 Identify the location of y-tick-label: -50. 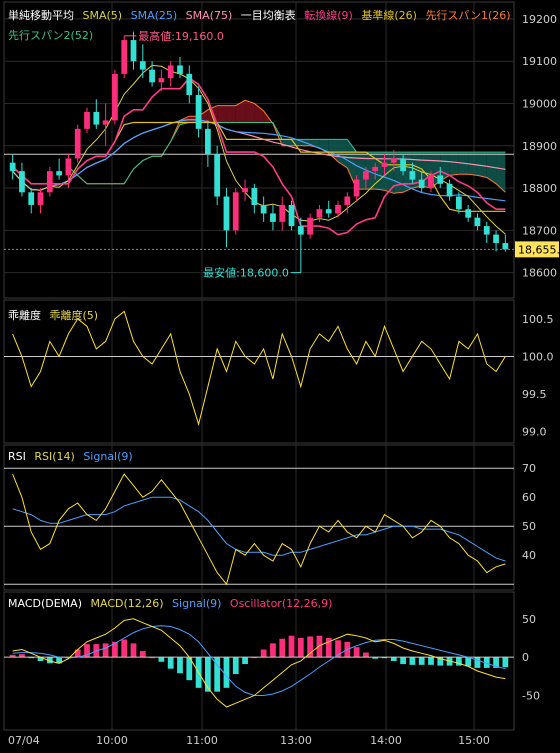
(531, 696).